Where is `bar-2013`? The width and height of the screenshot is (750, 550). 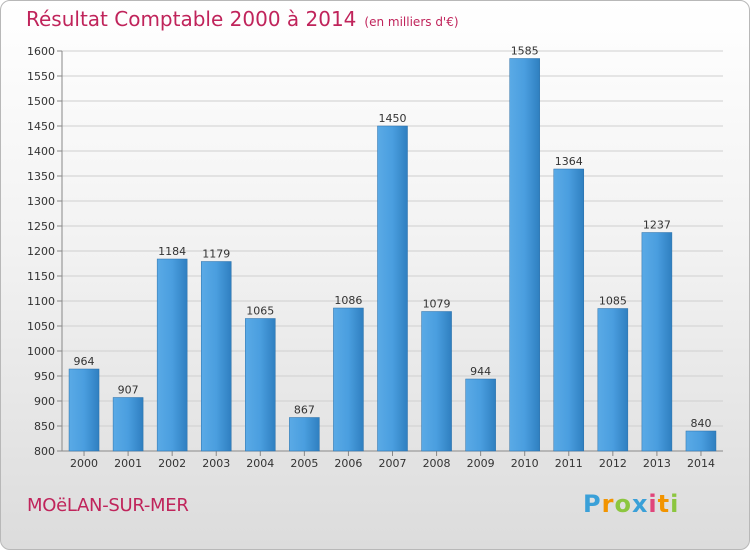 bar-2013 is located at coordinates (657, 342).